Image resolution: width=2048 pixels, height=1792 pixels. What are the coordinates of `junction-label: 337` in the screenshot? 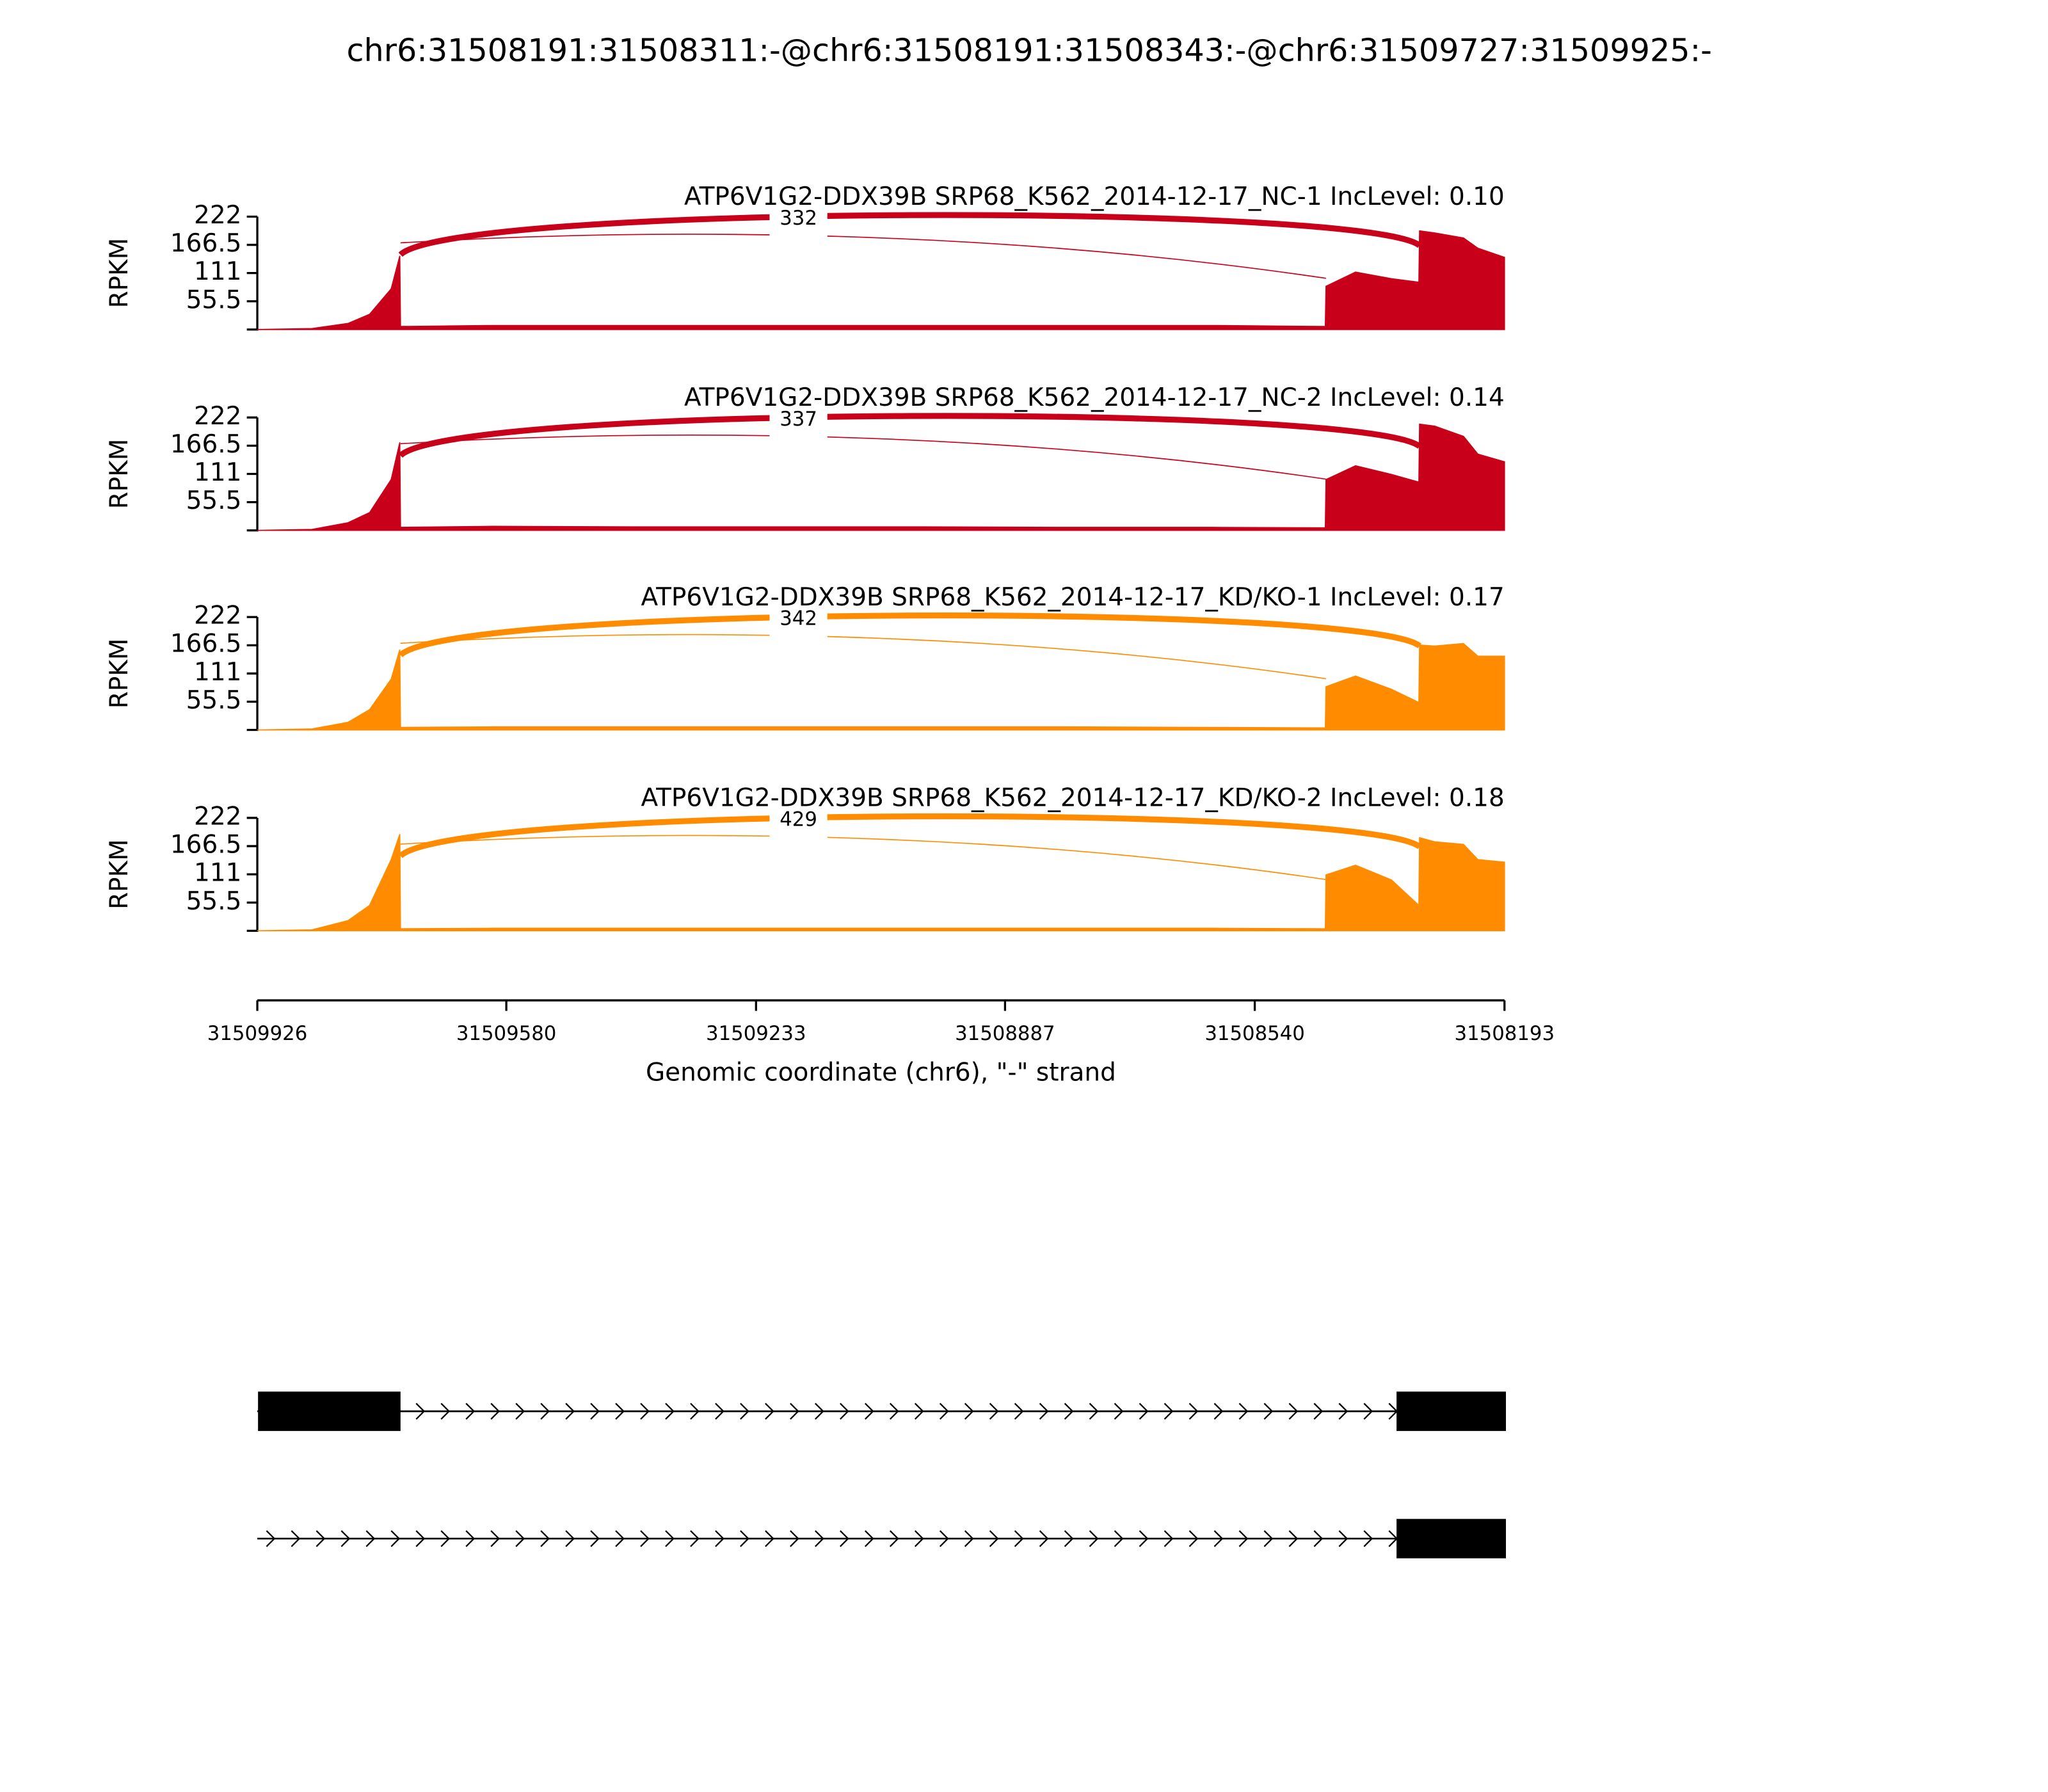 It's located at (798, 419).